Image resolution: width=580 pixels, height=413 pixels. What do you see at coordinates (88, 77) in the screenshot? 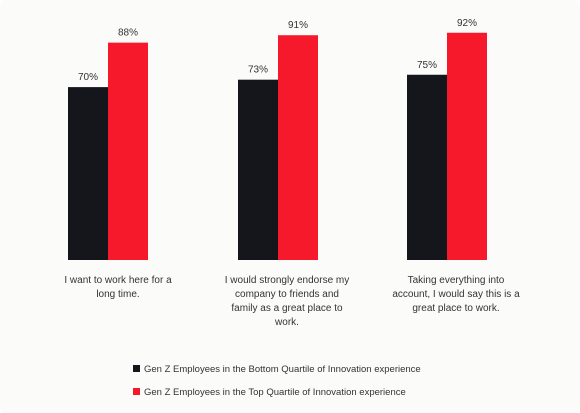
I see `bottom-quartile-value-label-1: 70%` at bounding box center [88, 77].